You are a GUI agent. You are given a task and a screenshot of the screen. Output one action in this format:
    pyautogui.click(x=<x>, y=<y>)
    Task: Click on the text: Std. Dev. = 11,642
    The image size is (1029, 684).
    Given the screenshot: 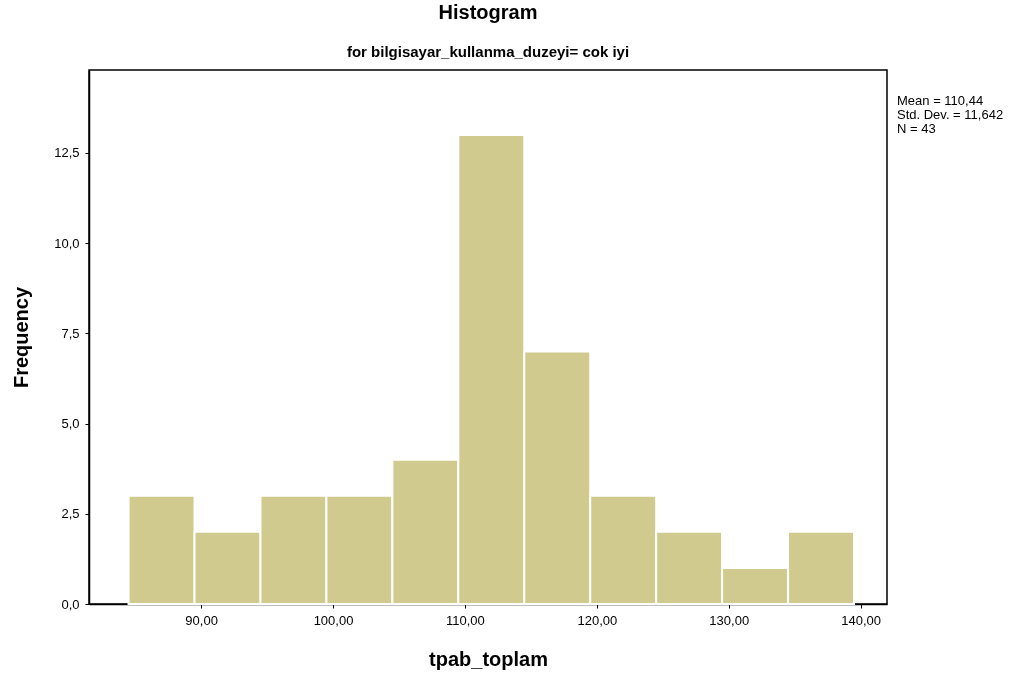 What is the action you would take?
    pyautogui.click(x=950, y=114)
    